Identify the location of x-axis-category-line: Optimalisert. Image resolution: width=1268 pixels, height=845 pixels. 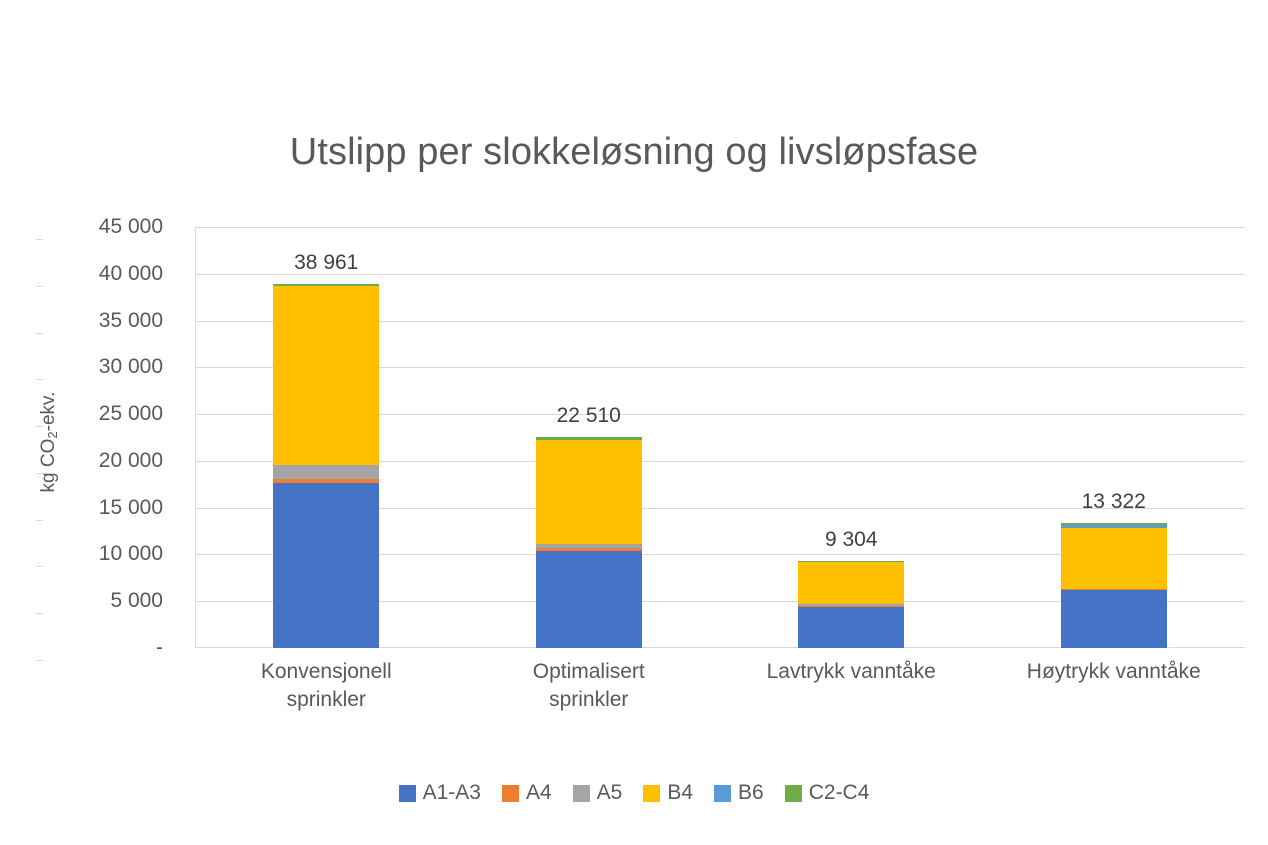
(588, 671).